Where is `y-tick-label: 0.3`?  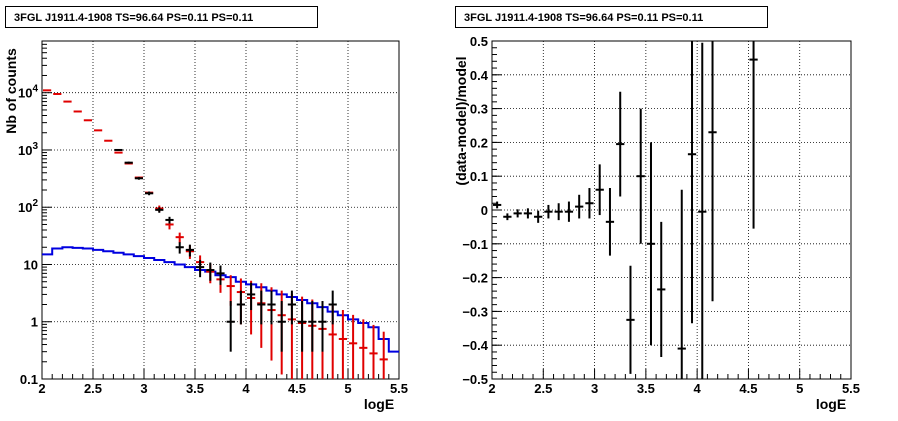
y-tick-label: 0.3 is located at coordinates (479, 109).